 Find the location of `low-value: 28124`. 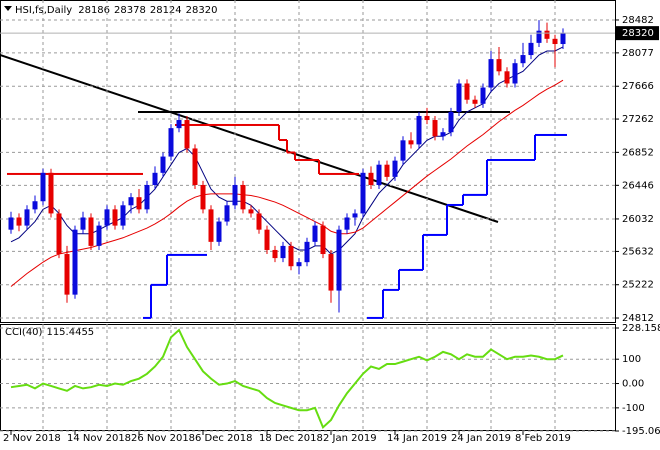

low-value: 28124 is located at coordinates (166, 10).